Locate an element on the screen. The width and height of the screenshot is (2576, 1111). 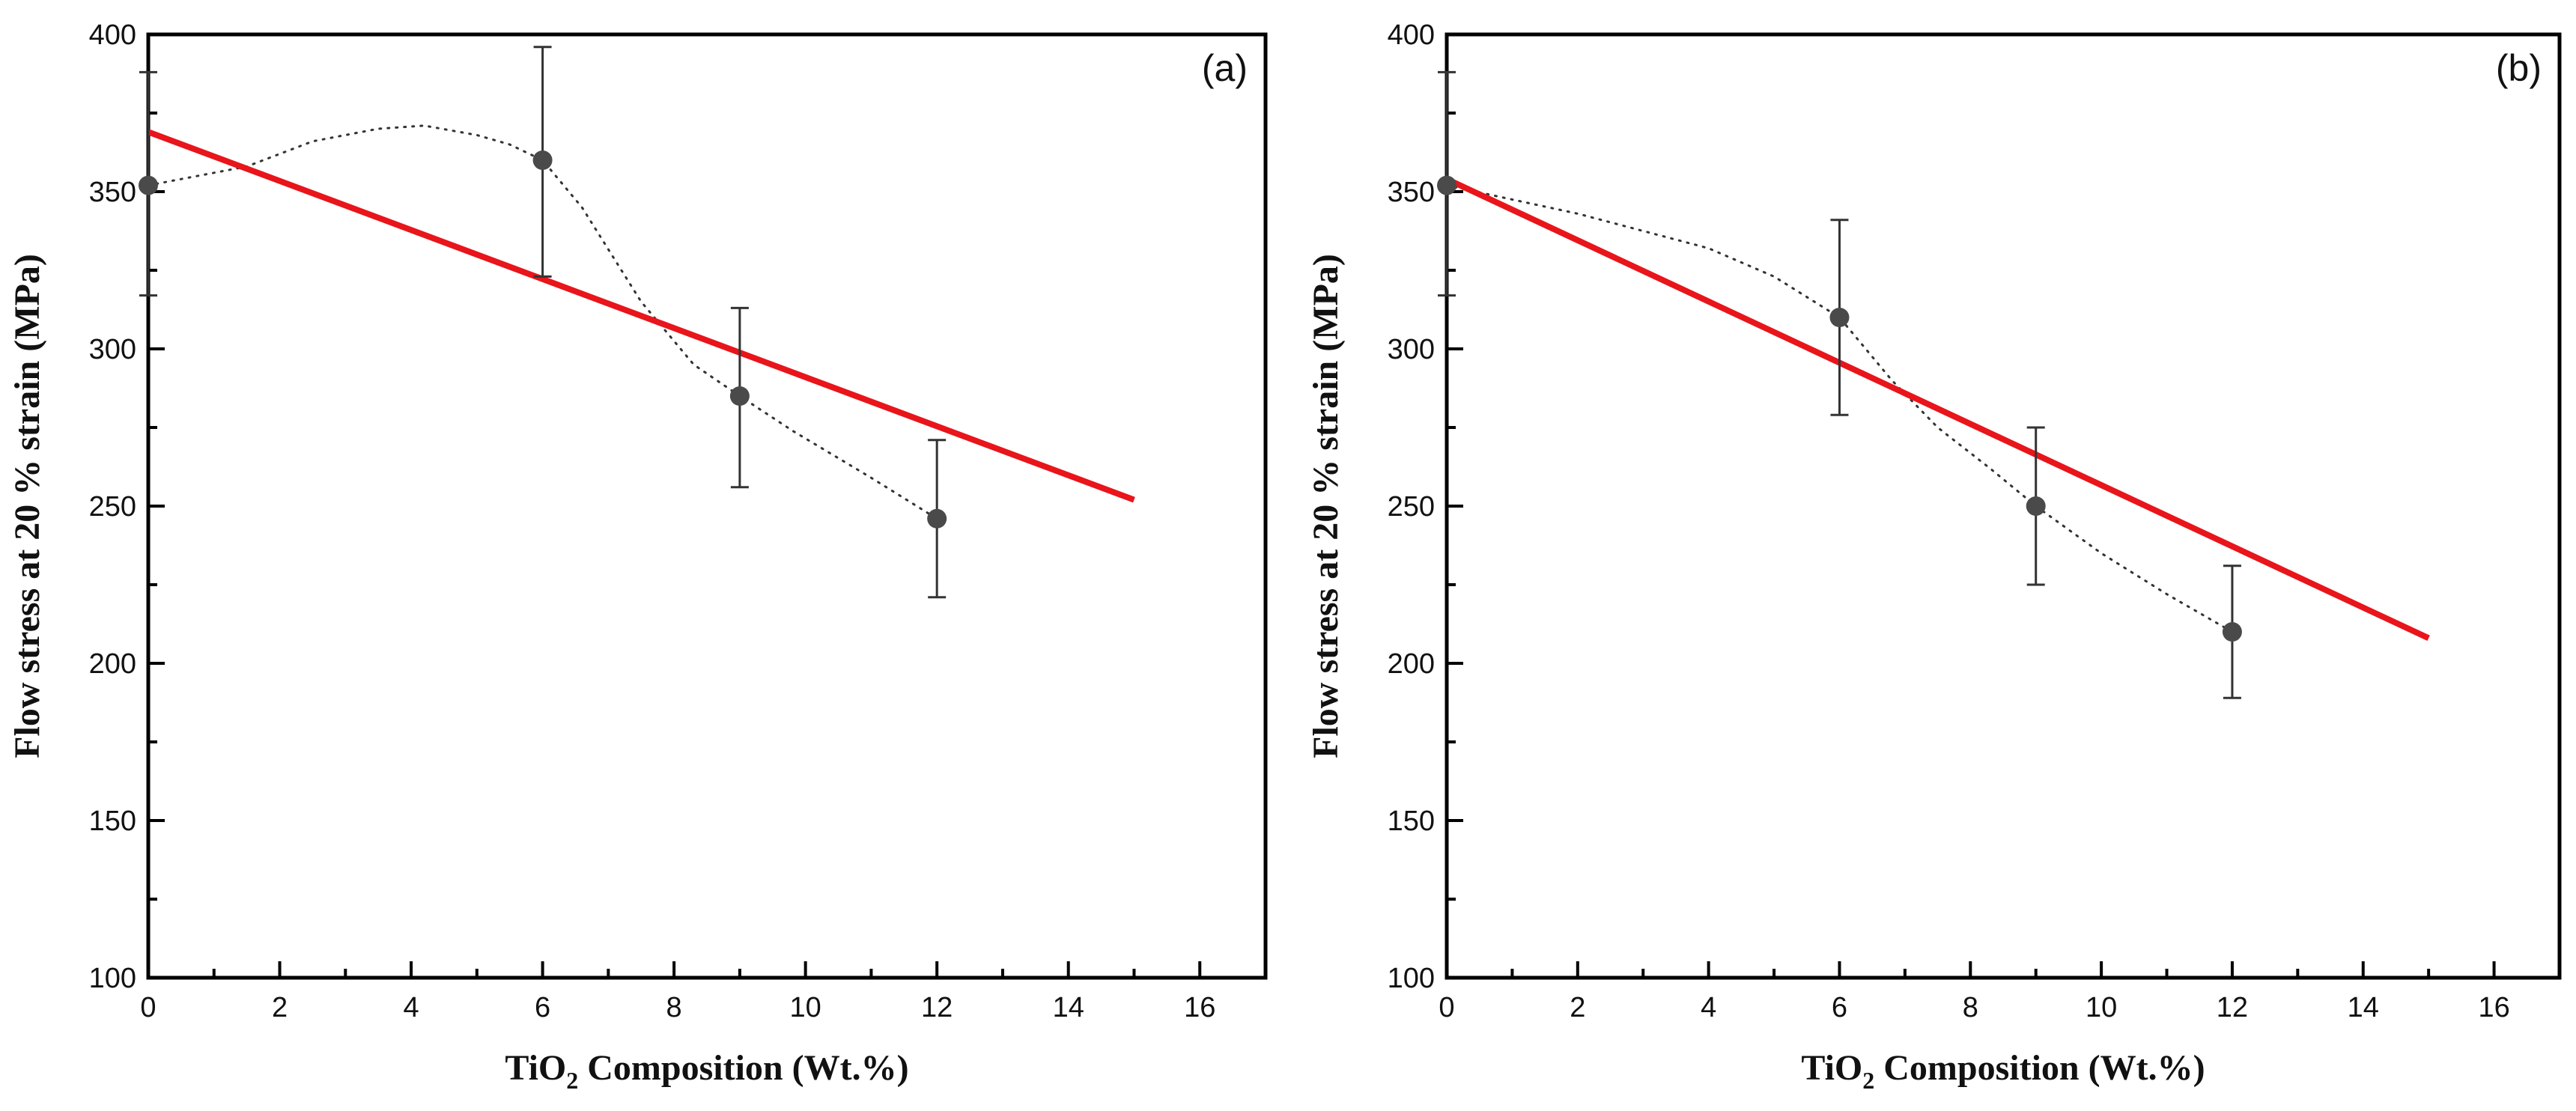
linear-fit-line is located at coordinates (641, 316).